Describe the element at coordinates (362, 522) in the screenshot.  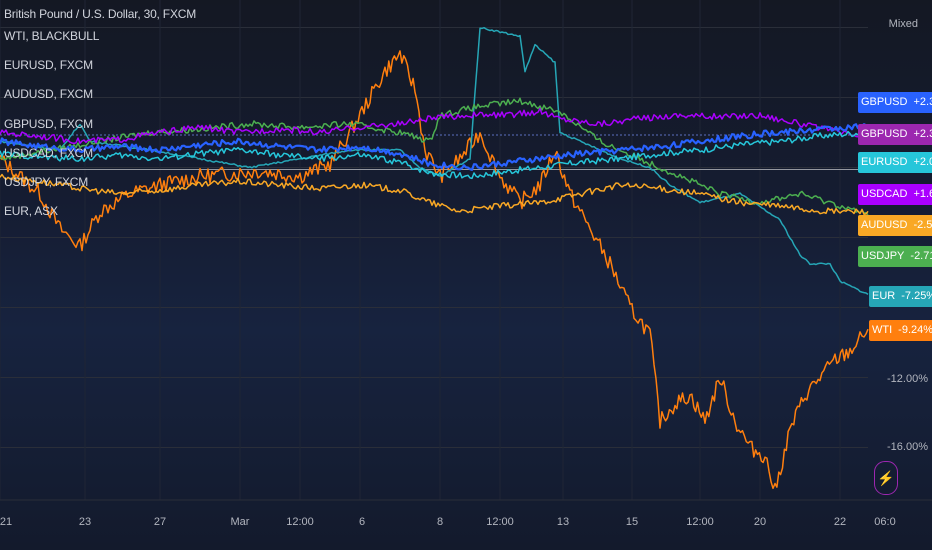
I see `x-tick-label: 6` at that location.